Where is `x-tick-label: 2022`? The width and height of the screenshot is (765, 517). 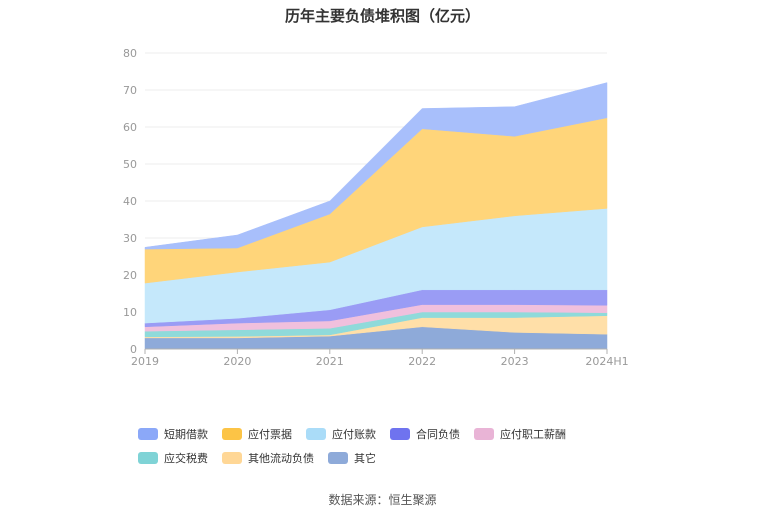
x-tick-label: 2022 is located at coordinates (422, 361).